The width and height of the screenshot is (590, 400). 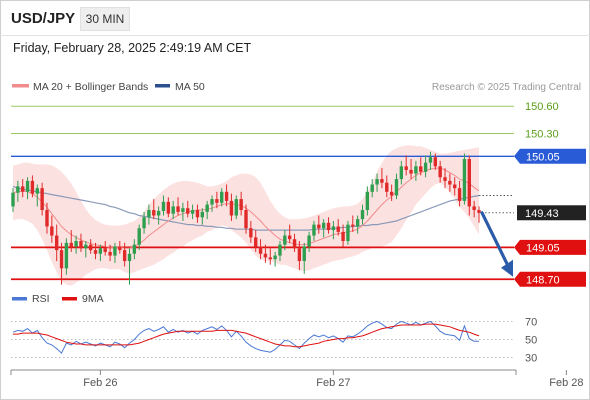 What do you see at coordinates (507, 268) in the screenshot?
I see `projection-arrow-head` at bounding box center [507, 268].